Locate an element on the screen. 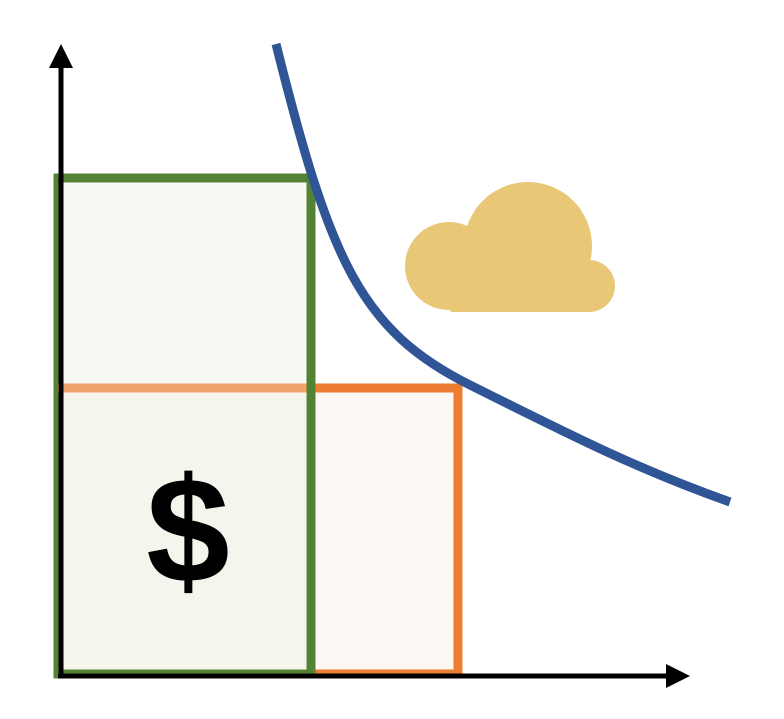 This screenshot has width=784, height=719. overlap-region is located at coordinates (184, 531).